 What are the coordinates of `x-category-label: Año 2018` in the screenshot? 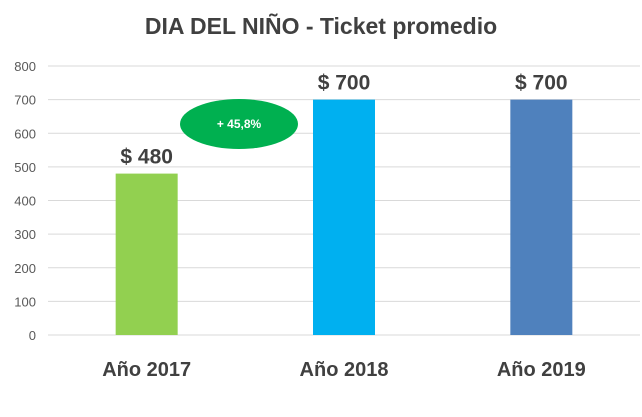 It's located at (344, 370).